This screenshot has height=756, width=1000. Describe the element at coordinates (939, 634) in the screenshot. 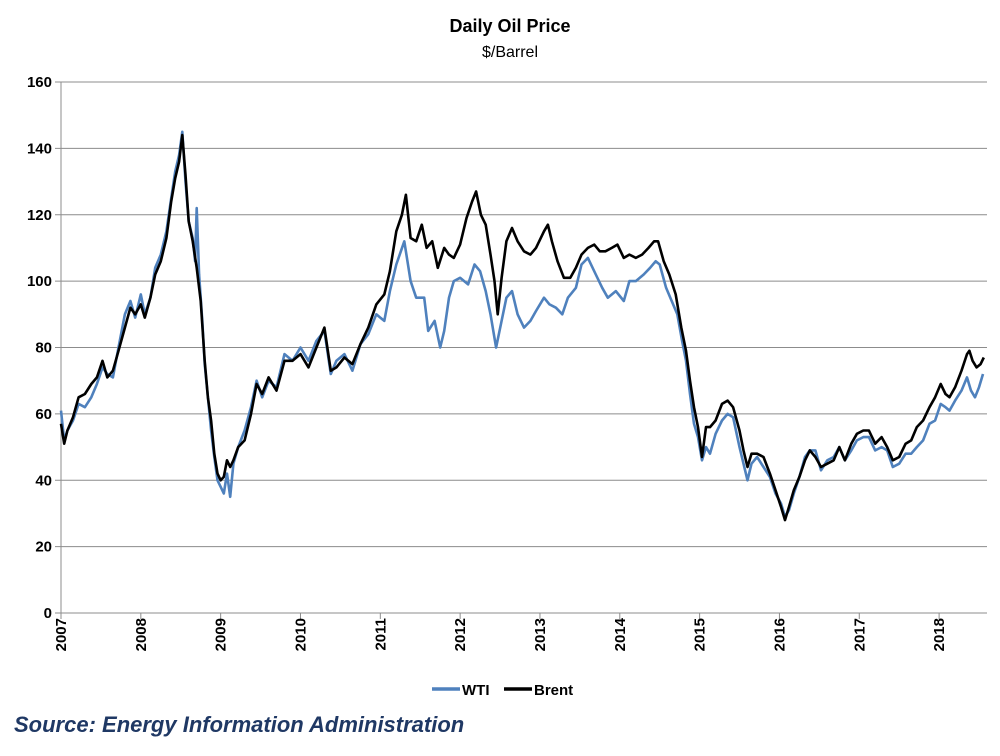

I see `x-tick-label: 2018` at that location.